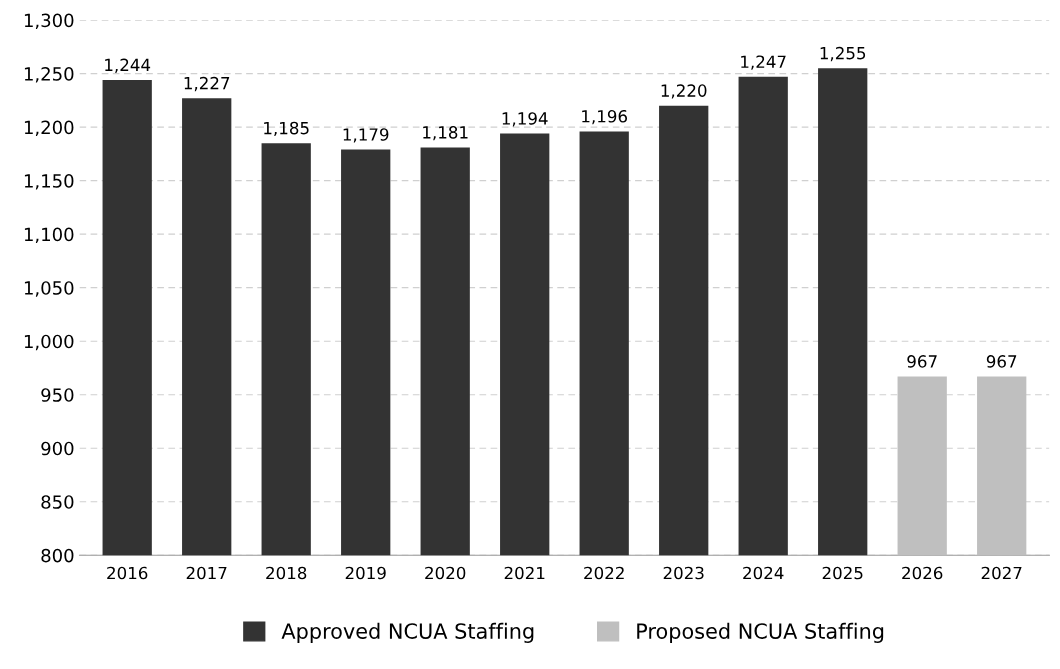 This screenshot has width=1060, height=669. What do you see at coordinates (127, 573) in the screenshot?
I see `x-tick-label: 2016` at bounding box center [127, 573].